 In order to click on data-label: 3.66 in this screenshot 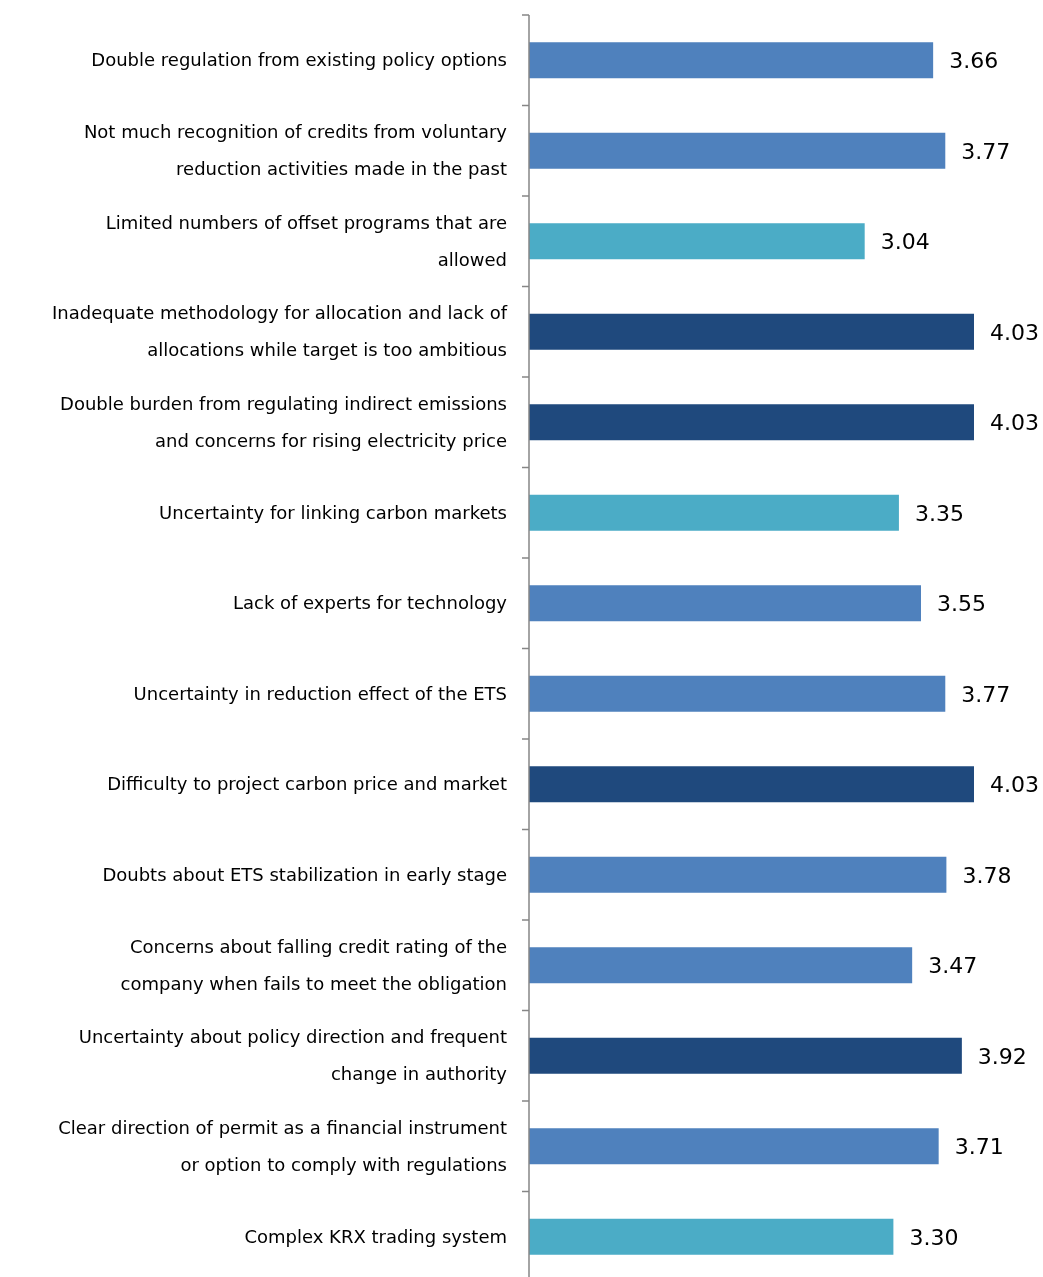, I will do `click(974, 61)`.